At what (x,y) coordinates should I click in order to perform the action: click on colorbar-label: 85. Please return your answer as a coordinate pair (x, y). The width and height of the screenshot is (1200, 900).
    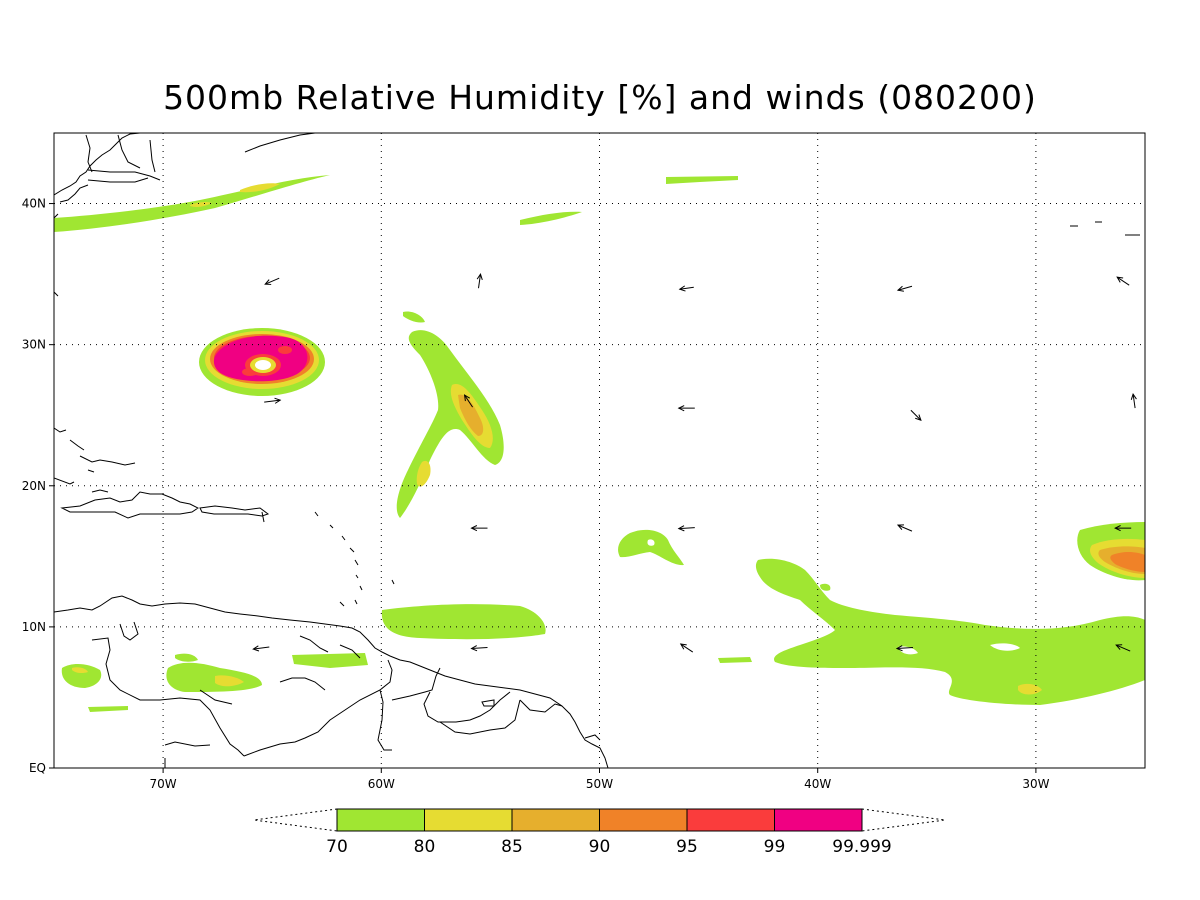
    Looking at the image, I should click on (512, 847).